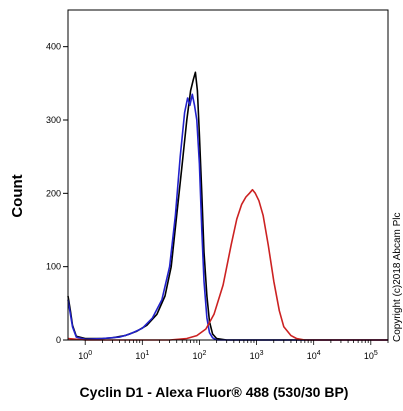 This screenshot has width=403, height=411. I want to click on y-axis-title: Count, so click(17, 195).